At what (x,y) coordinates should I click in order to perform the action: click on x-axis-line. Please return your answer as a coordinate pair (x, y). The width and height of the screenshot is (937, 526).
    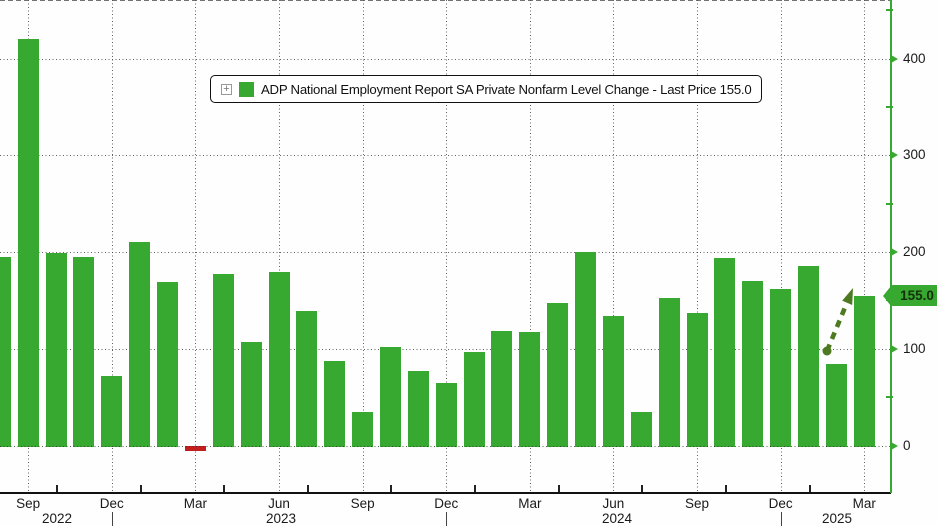
    Looking at the image, I should click on (445, 493).